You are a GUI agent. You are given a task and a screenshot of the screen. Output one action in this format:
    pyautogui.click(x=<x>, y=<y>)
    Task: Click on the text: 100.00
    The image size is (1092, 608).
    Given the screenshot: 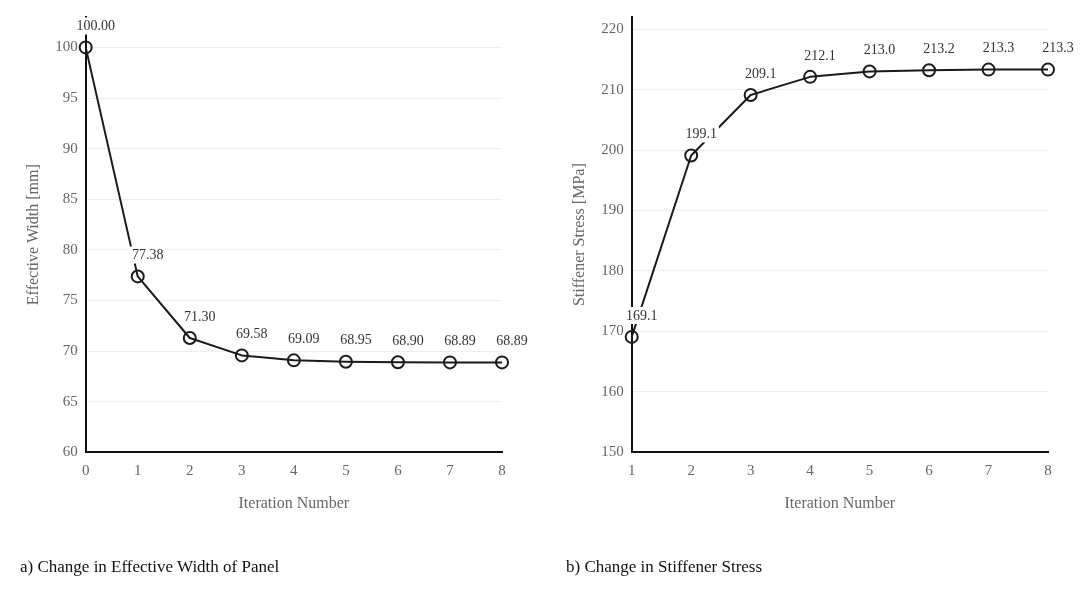 What is the action you would take?
    pyautogui.click(x=95, y=26)
    